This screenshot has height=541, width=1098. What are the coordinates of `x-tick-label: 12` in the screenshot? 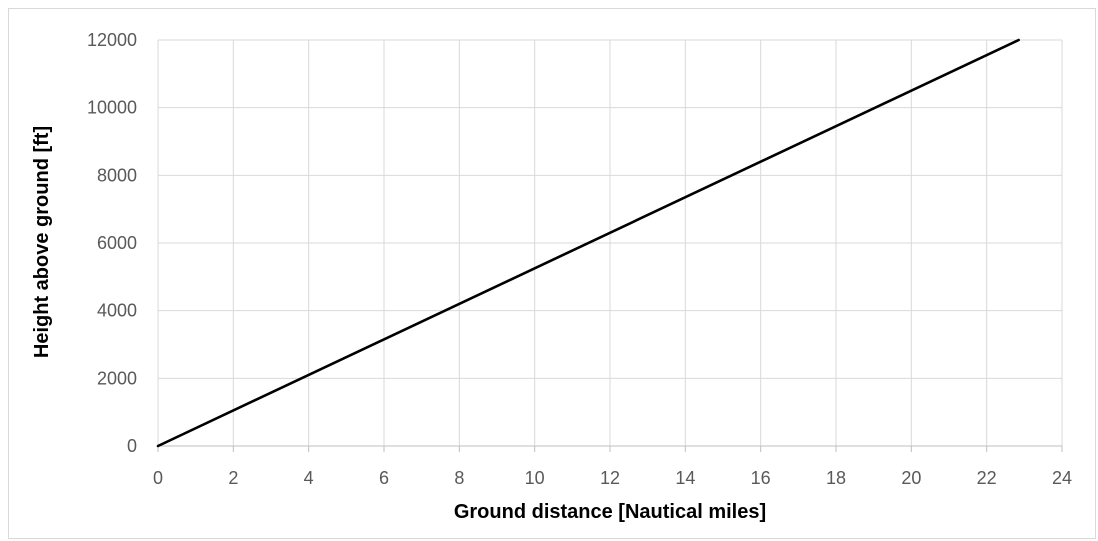 It's located at (610, 478).